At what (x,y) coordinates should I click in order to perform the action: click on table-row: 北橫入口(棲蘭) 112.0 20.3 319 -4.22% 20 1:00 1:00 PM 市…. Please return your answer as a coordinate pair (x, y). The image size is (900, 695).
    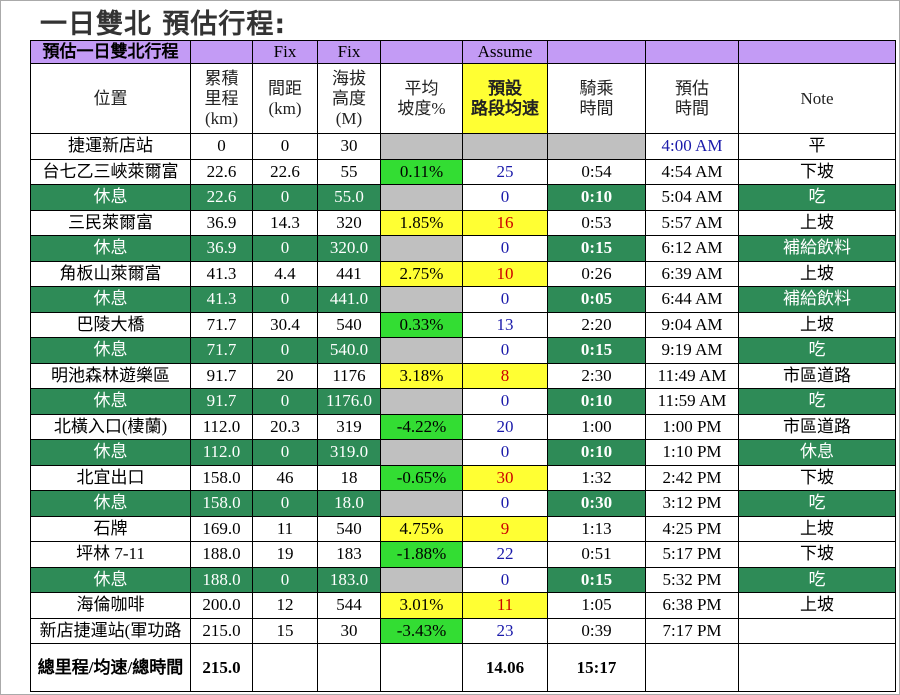
    Looking at the image, I should click on (463, 426).